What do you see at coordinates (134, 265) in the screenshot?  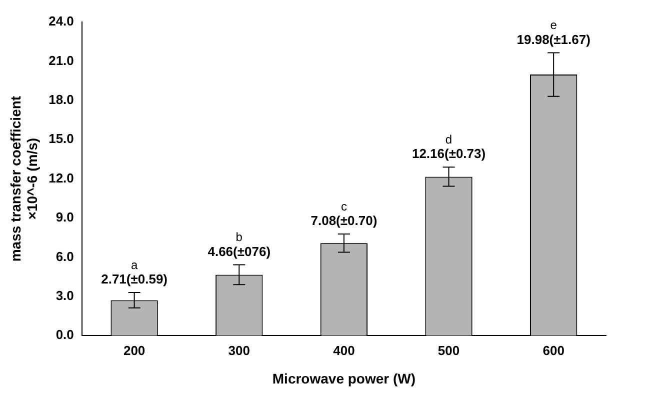 I see `annotation: a` at bounding box center [134, 265].